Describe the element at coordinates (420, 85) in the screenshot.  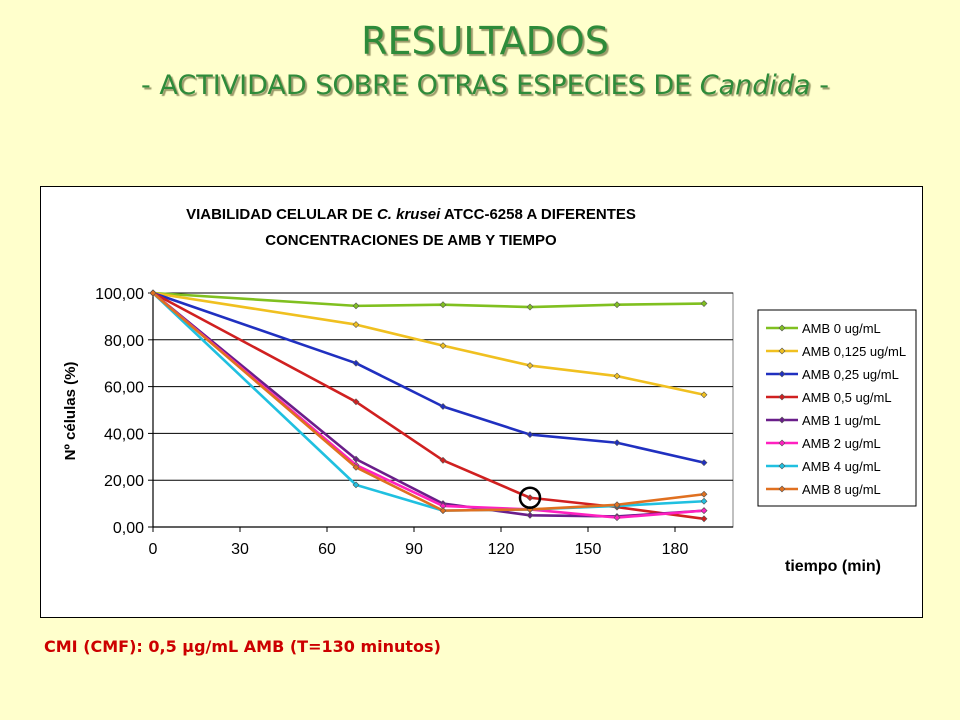
I see `subtitle-prefix: - ACTIVIDAD SOBRE OTRAS ESPECIES DE` at that location.